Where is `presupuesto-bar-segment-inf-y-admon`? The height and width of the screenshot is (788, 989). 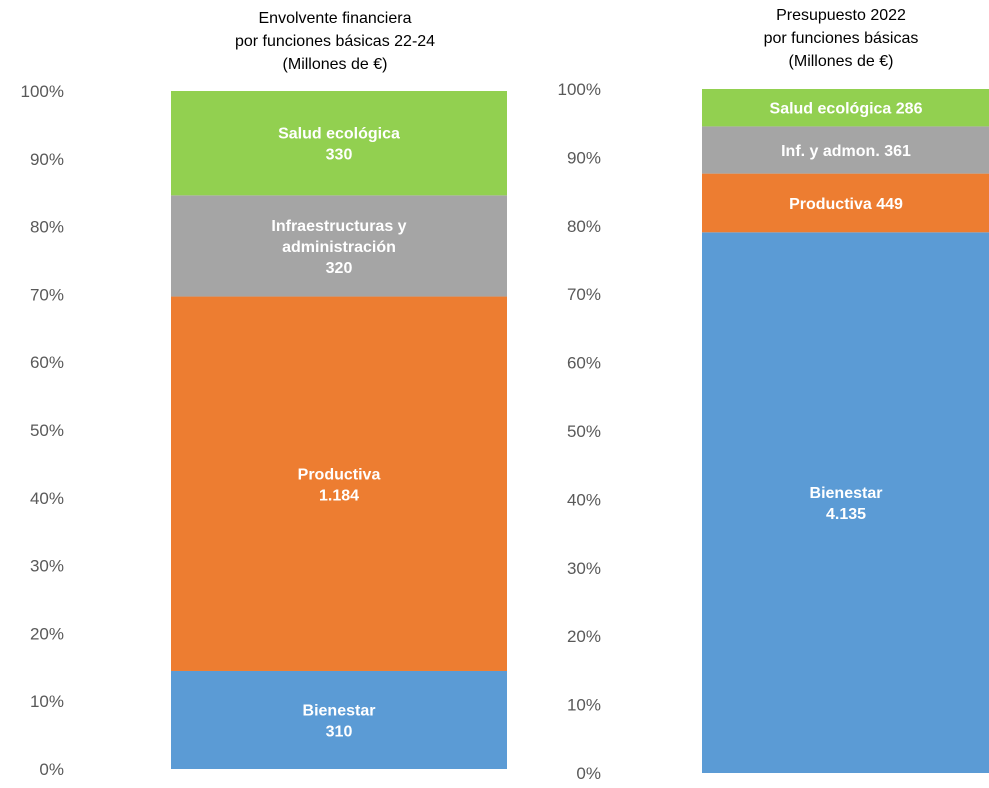
presupuesto-bar-segment-inf-y-admon is located at coordinates (845, 150).